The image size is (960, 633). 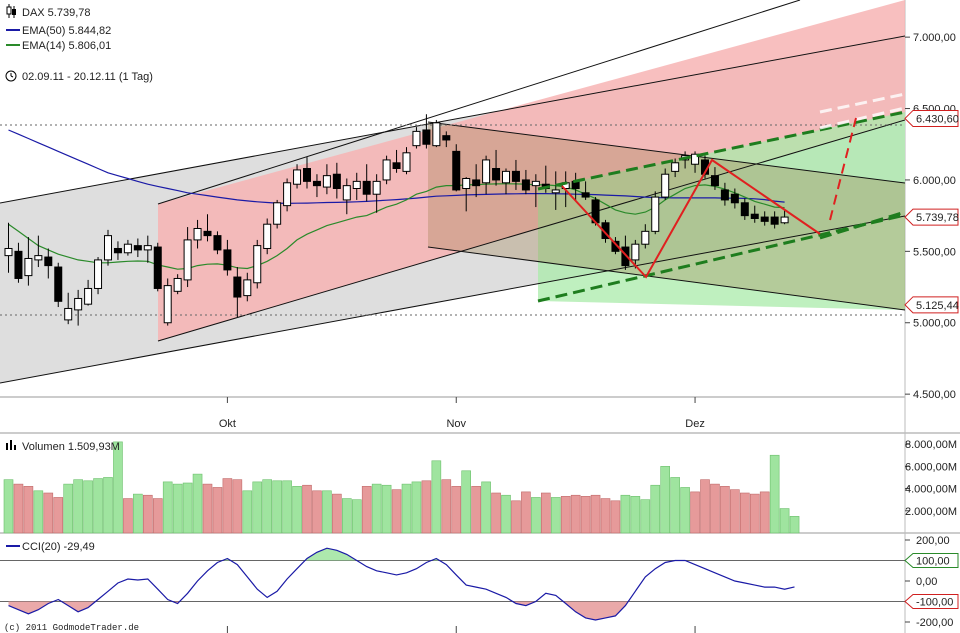 What do you see at coordinates (87, 77) in the screenshot?
I see `date-range-label: 02.09.11 - 20.12.11 (1 Tag)` at bounding box center [87, 77].